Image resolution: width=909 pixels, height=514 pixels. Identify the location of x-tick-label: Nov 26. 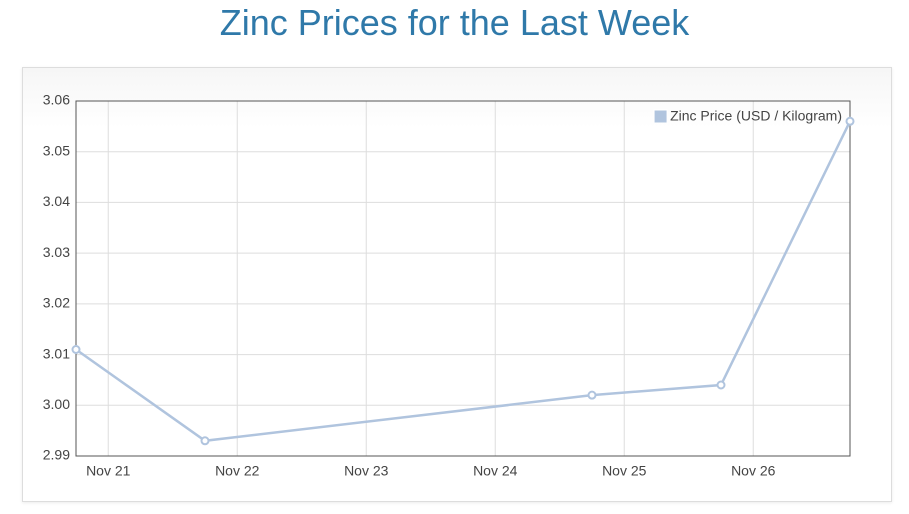
(753, 471).